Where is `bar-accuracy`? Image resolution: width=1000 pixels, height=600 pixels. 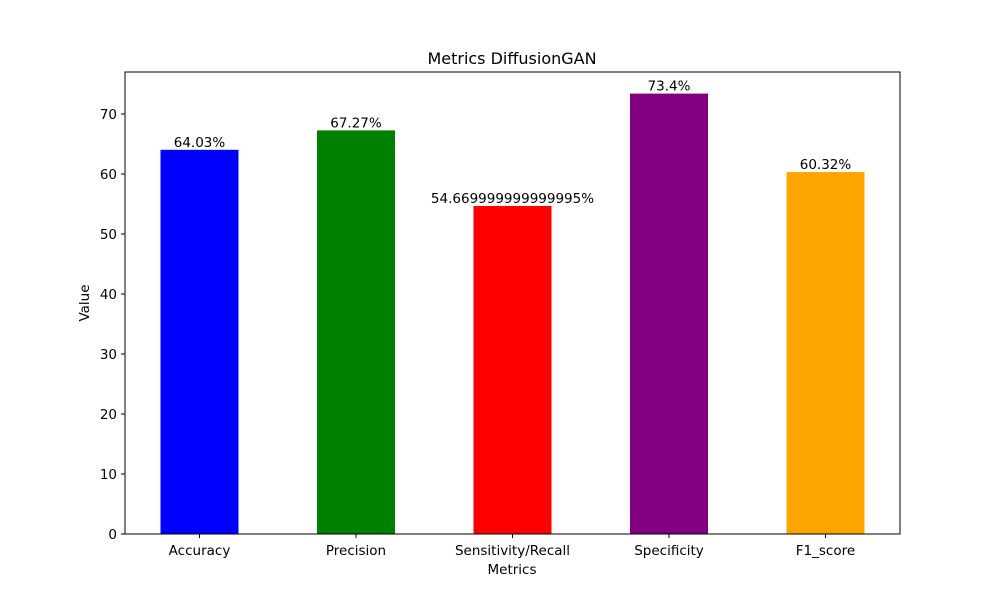 bar-accuracy is located at coordinates (199, 341).